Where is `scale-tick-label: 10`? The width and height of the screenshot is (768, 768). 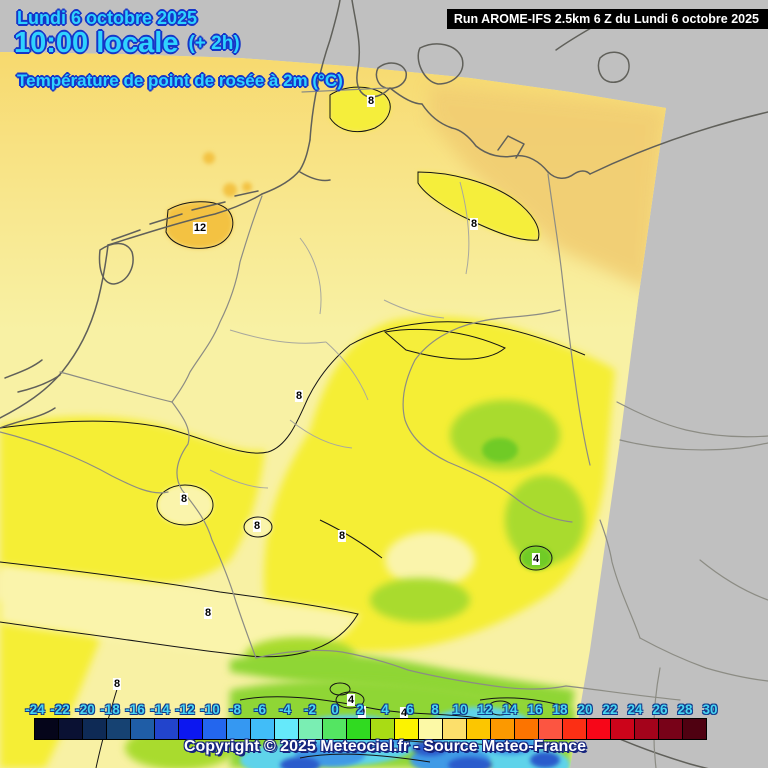 scale-tick-label: 10 is located at coordinates (460, 709).